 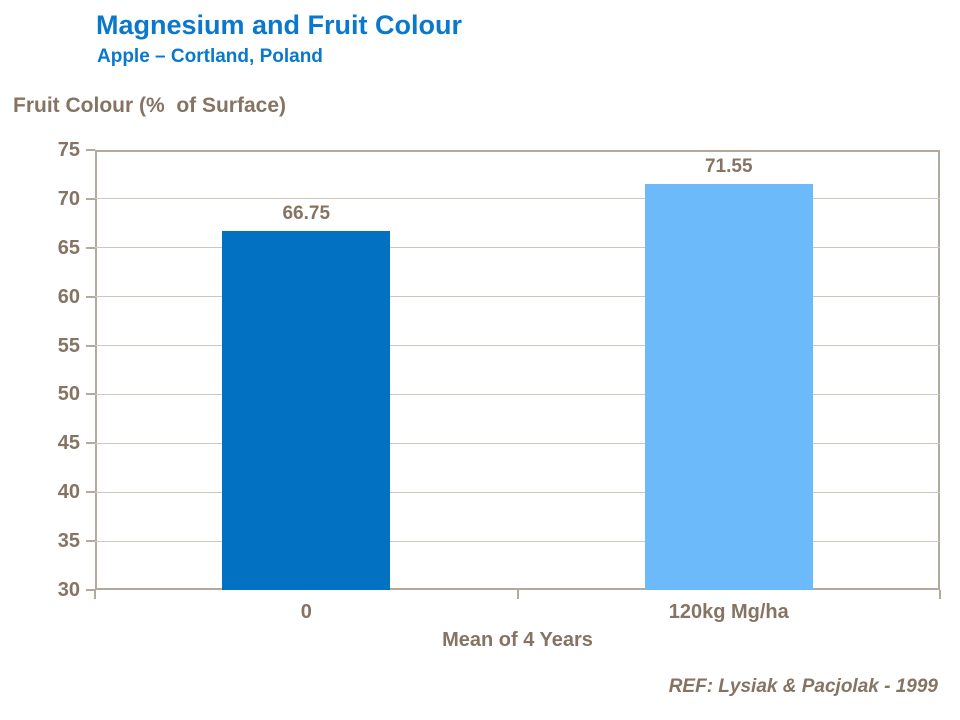 I want to click on y-axis-tick-label: 50, so click(x=68, y=394).